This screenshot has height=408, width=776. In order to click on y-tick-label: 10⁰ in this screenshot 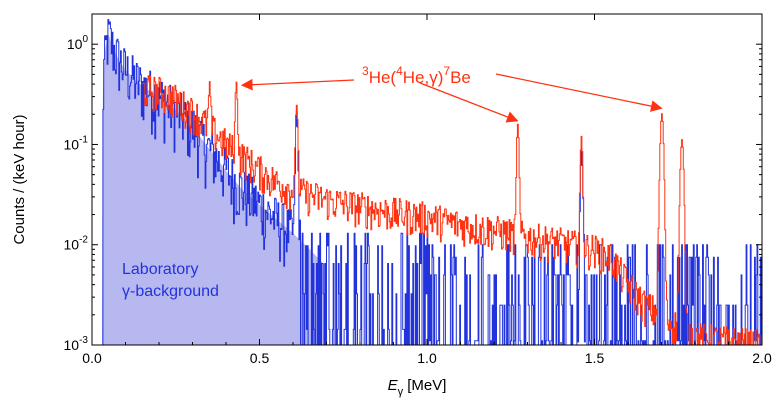, I will do `click(78, 43)`.